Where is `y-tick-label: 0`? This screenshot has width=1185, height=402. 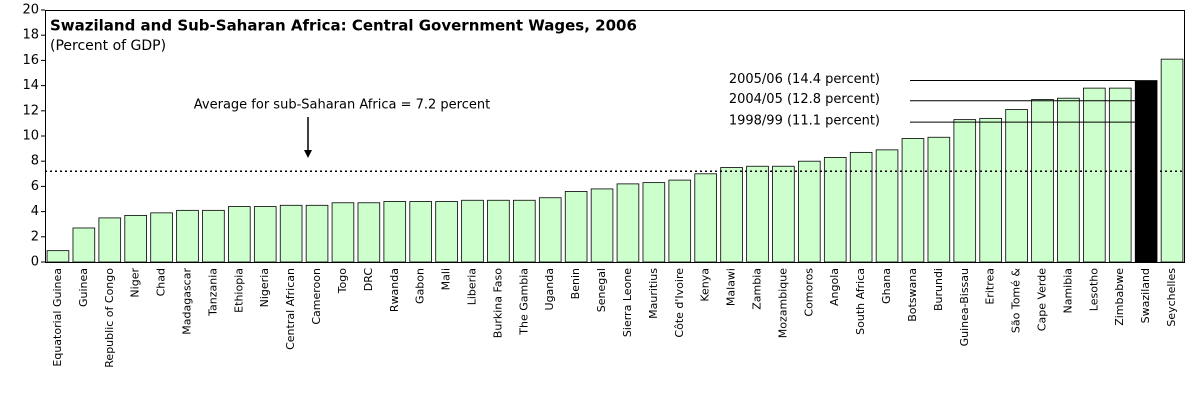 y-tick-label: 0 is located at coordinates (35, 262).